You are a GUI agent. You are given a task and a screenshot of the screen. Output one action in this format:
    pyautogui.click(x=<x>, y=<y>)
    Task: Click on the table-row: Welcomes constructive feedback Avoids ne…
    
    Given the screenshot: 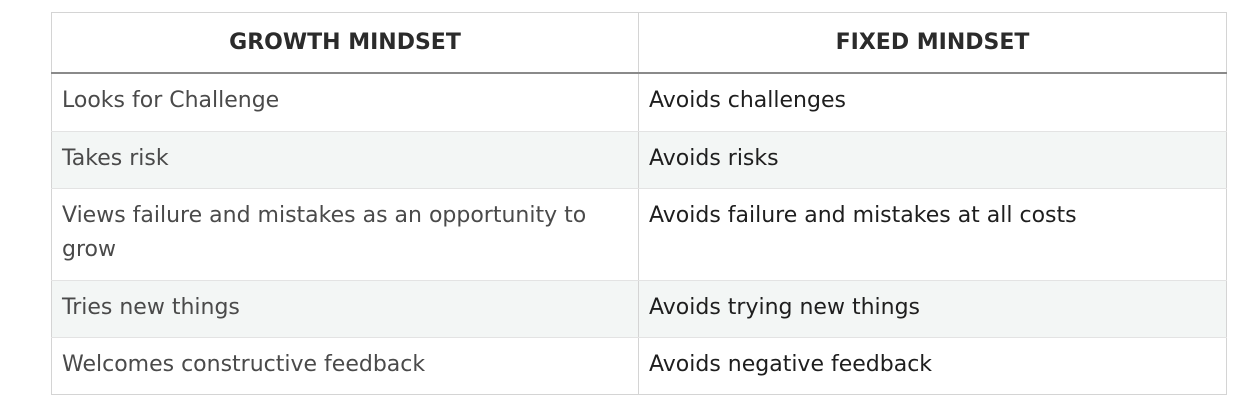 What is the action you would take?
    pyautogui.click(x=639, y=366)
    